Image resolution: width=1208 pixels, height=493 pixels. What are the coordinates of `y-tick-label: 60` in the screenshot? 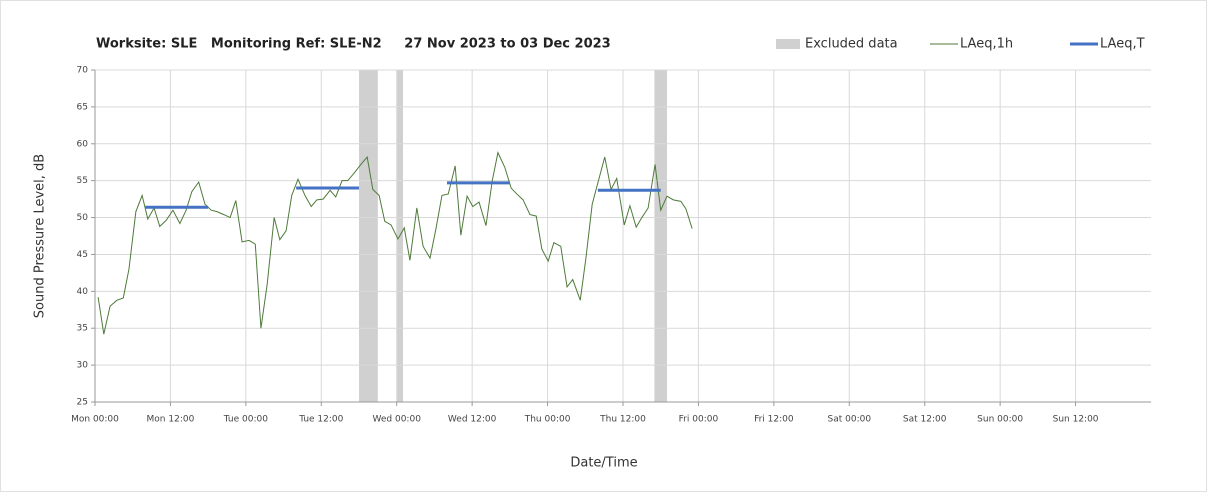 It's located at (83, 144).